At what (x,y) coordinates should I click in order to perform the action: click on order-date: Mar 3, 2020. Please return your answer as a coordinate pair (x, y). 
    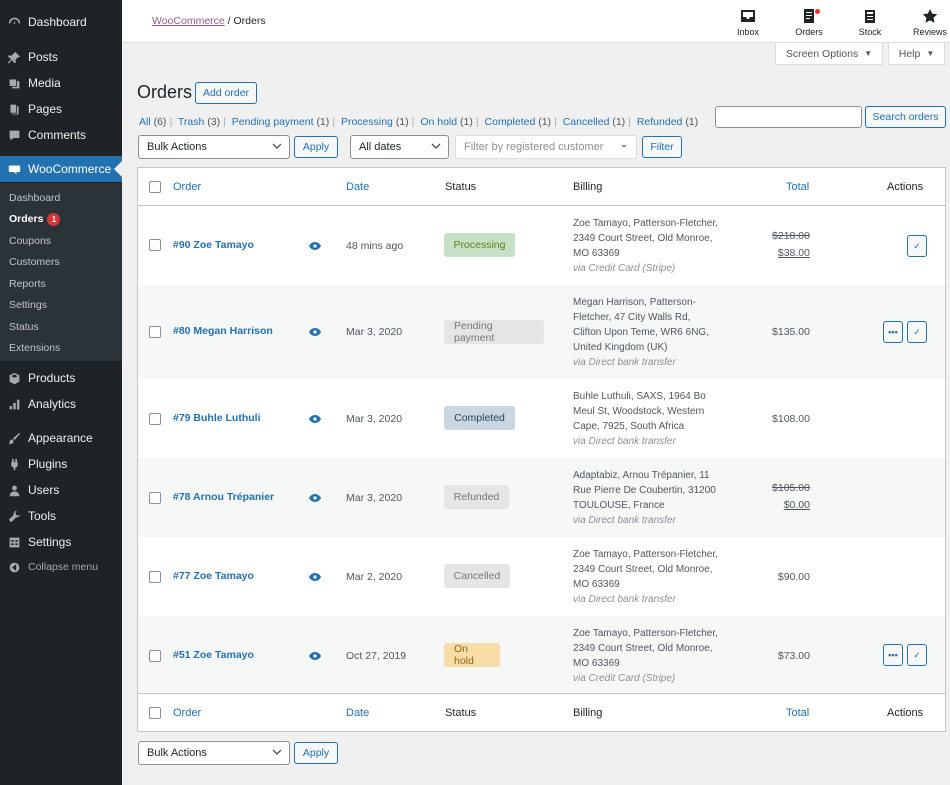
    Looking at the image, I should click on (374, 498).